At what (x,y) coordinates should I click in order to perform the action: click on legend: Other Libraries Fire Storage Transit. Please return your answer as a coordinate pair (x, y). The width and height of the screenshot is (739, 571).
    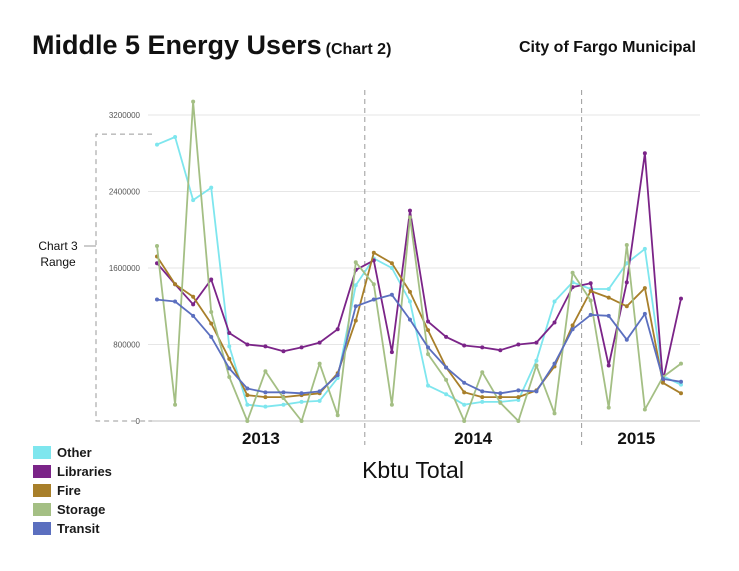
    Looking at the image, I should click on (72, 490).